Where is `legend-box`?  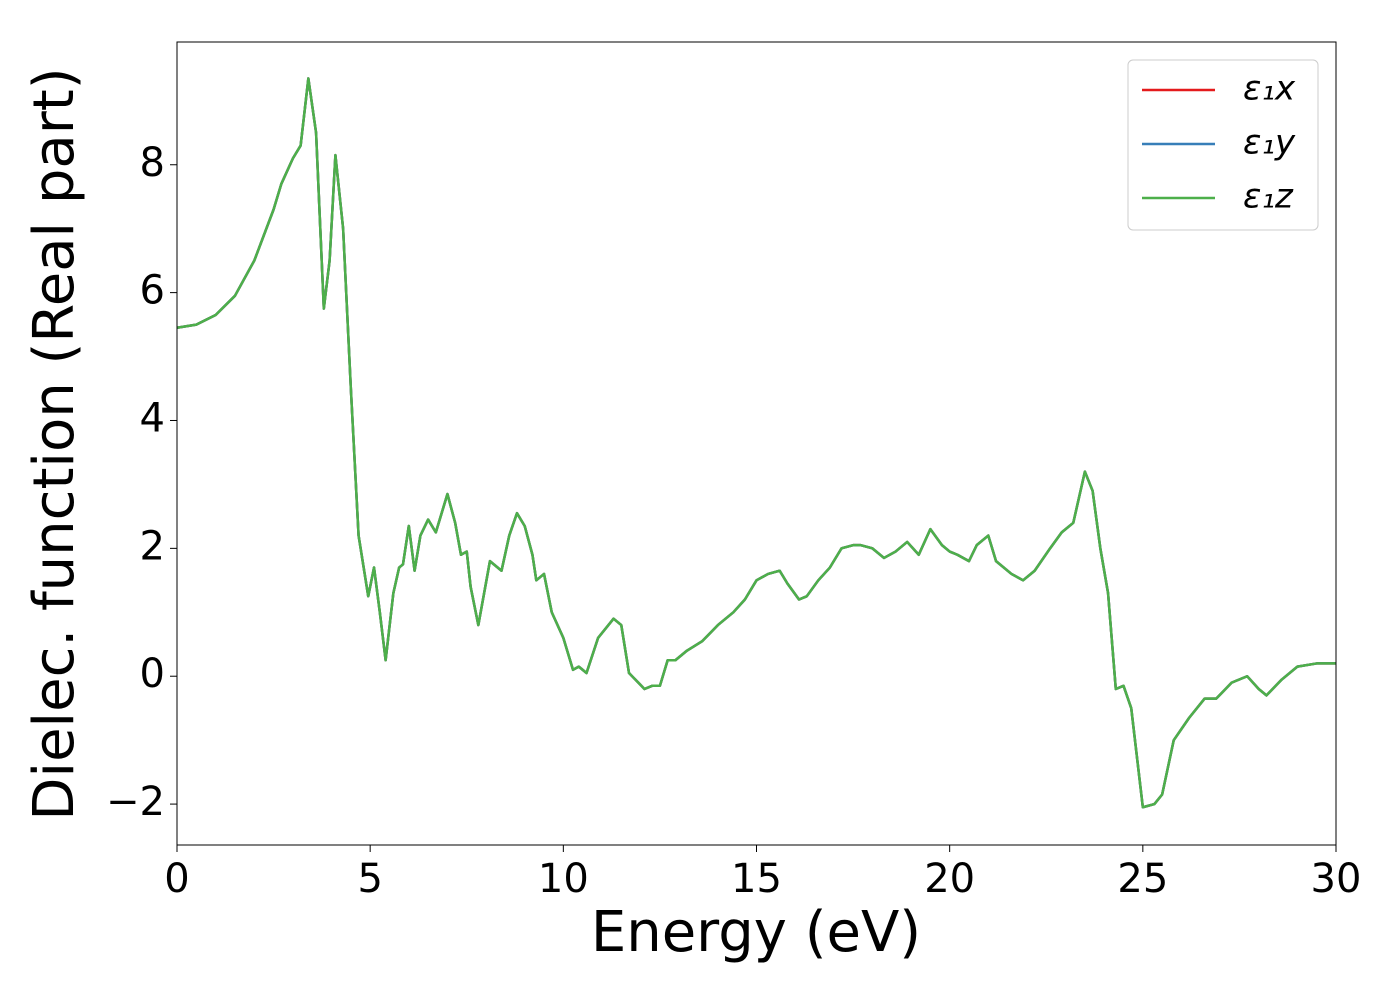 legend-box is located at coordinates (1223, 145).